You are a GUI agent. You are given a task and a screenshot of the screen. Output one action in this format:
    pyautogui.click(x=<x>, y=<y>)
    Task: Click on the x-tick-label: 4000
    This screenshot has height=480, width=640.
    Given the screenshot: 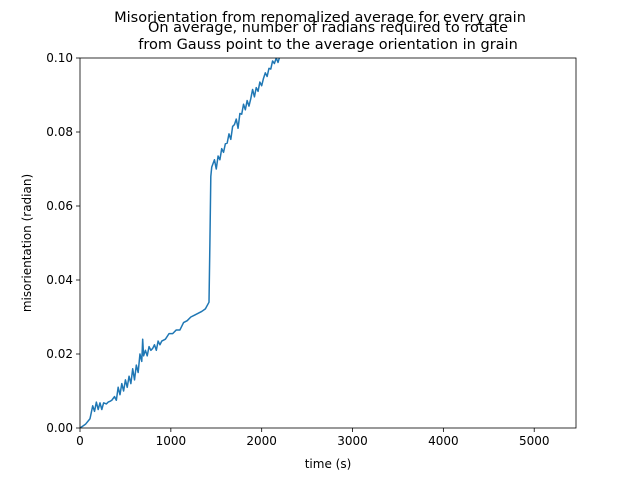 What is the action you would take?
    pyautogui.click(x=443, y=441)
    